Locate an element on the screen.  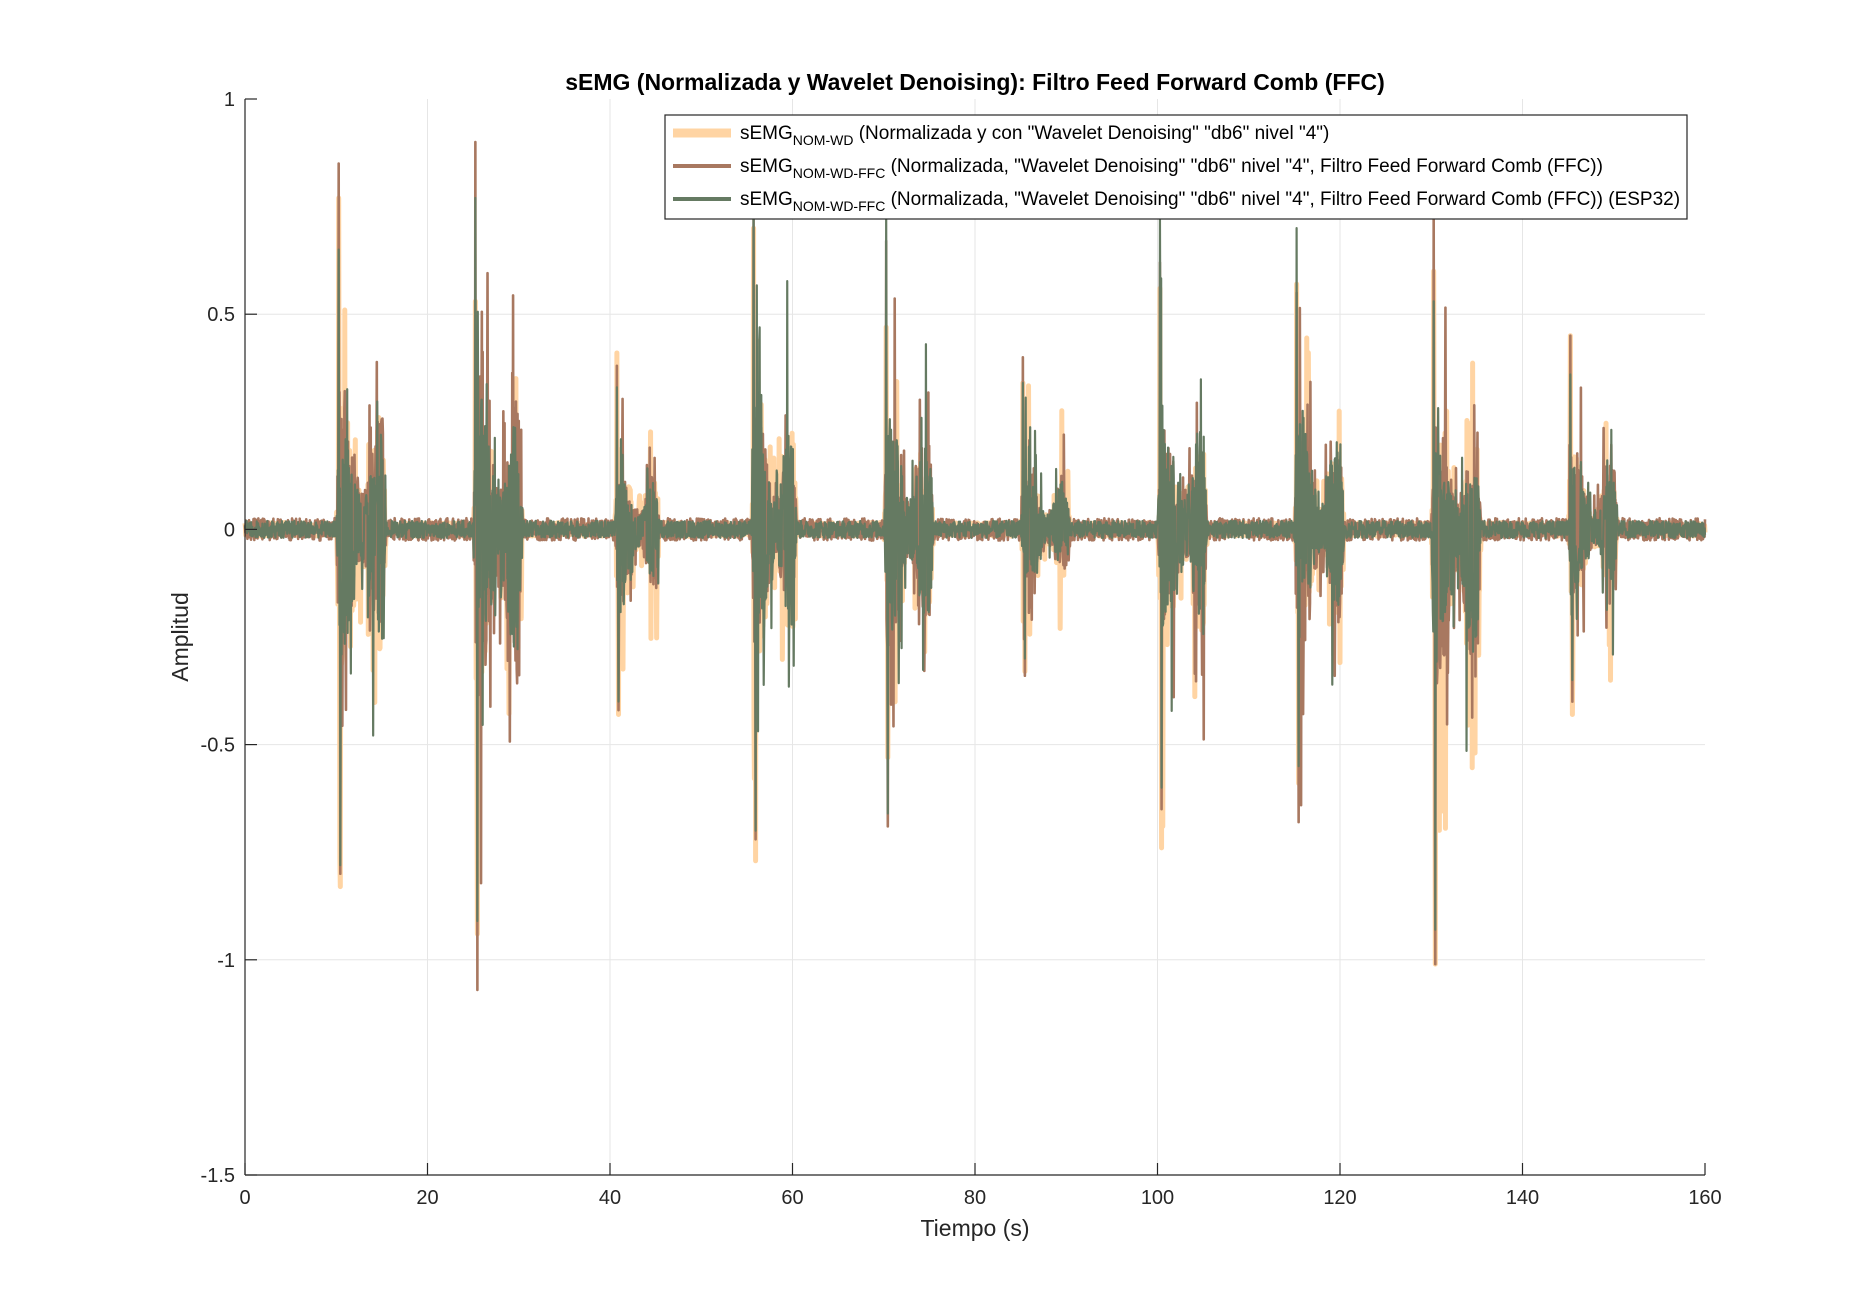
x-tick-label: 80 is located at coordinates (975, 1198).